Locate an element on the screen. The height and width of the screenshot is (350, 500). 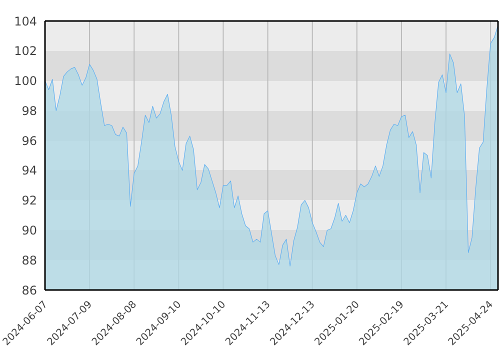
y-tick-label: 88 is located at coordinates (29, 260).